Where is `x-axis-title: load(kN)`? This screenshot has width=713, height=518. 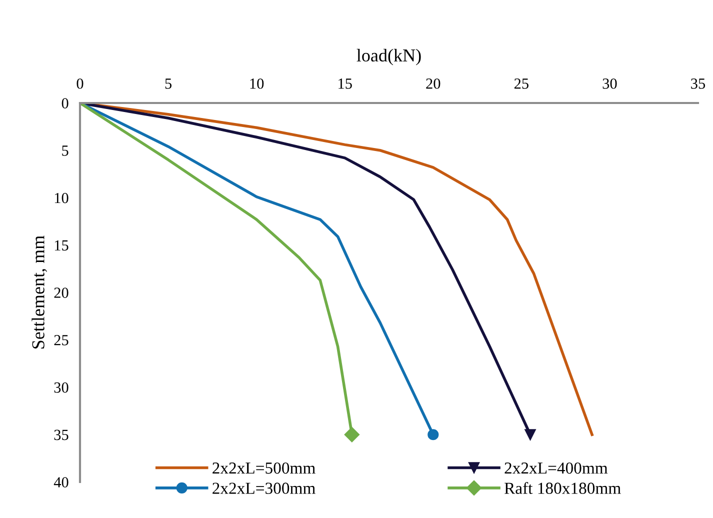 x-axis-title: load(kN) is located at coordinates (388, 57).